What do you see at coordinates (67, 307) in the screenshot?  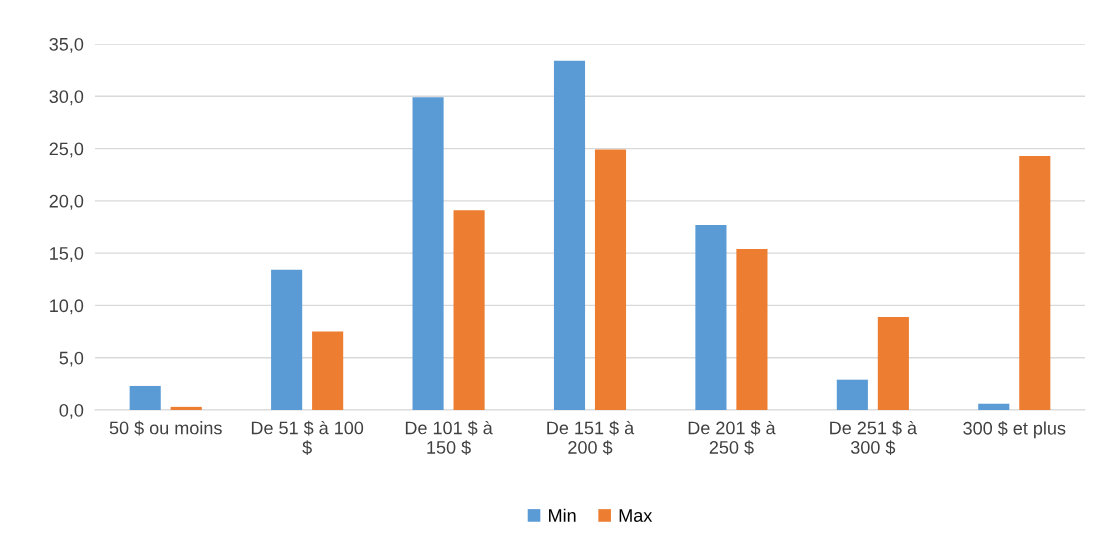 I see `y-tick-label: 10,0` at bounding box center [67, 307].